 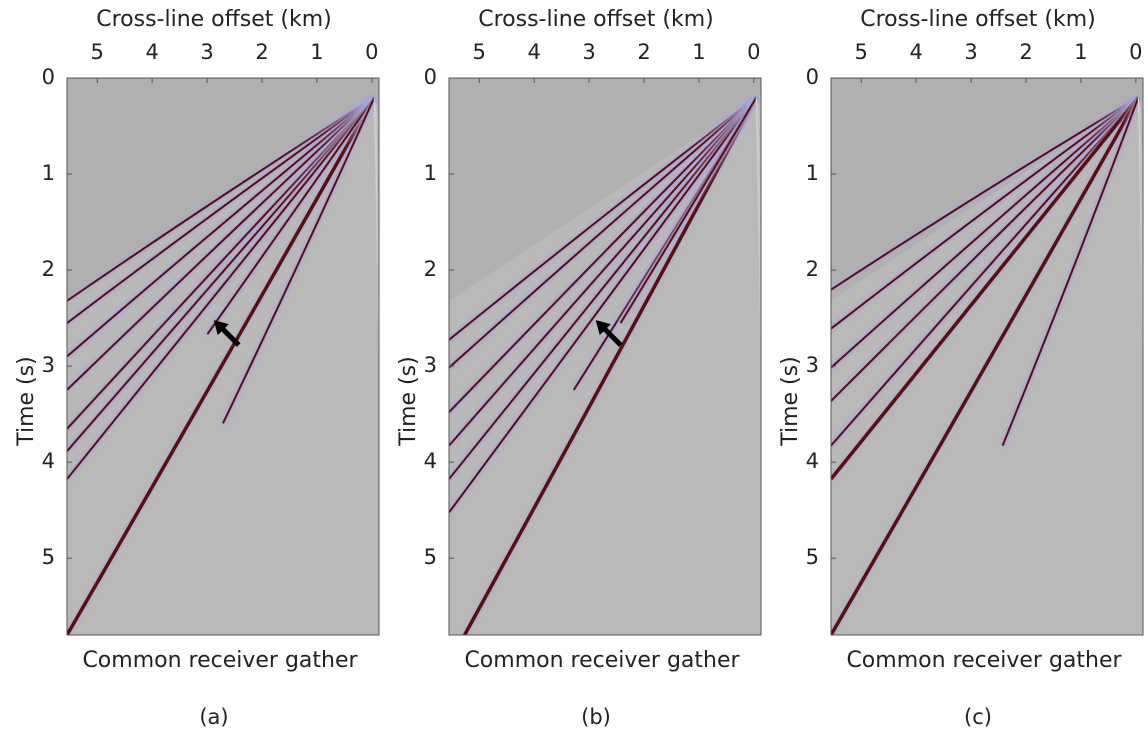 What do you see at coordinates (596, 717) in the screenshot?
I see `panel-caption: (b)` at bounding box center [596, 717].